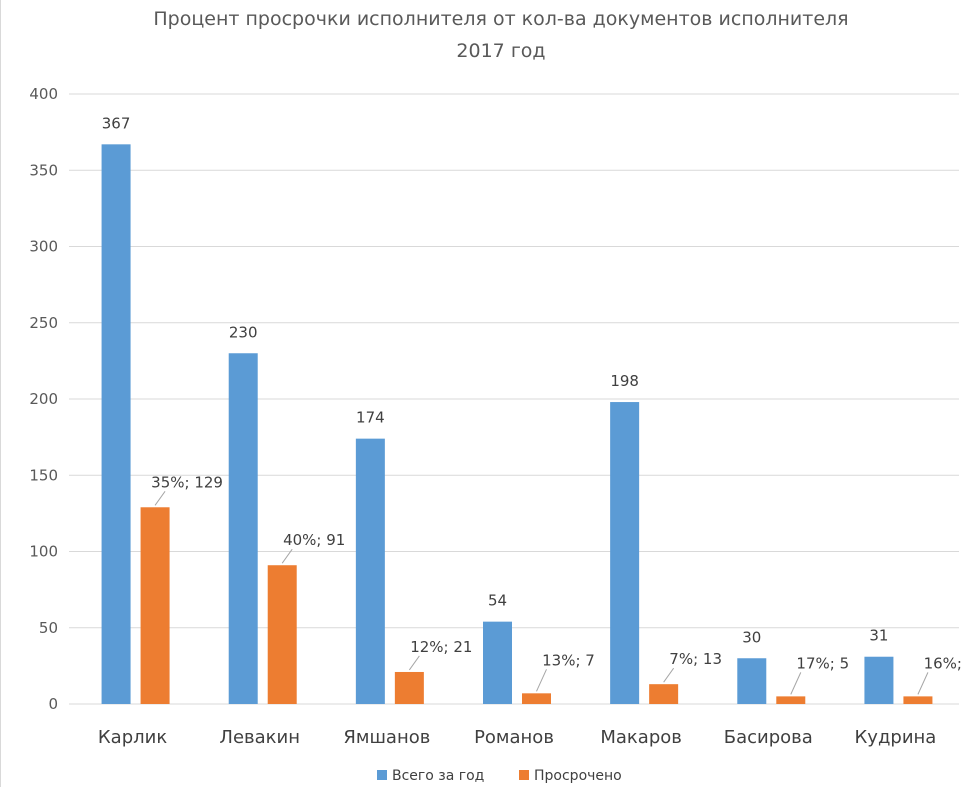 This screenshot has width=963, height=787. What do you see at coordinates (878, 636) in the screenshot?
I see `data-label-total: 31` at bounding box center [878, 636].